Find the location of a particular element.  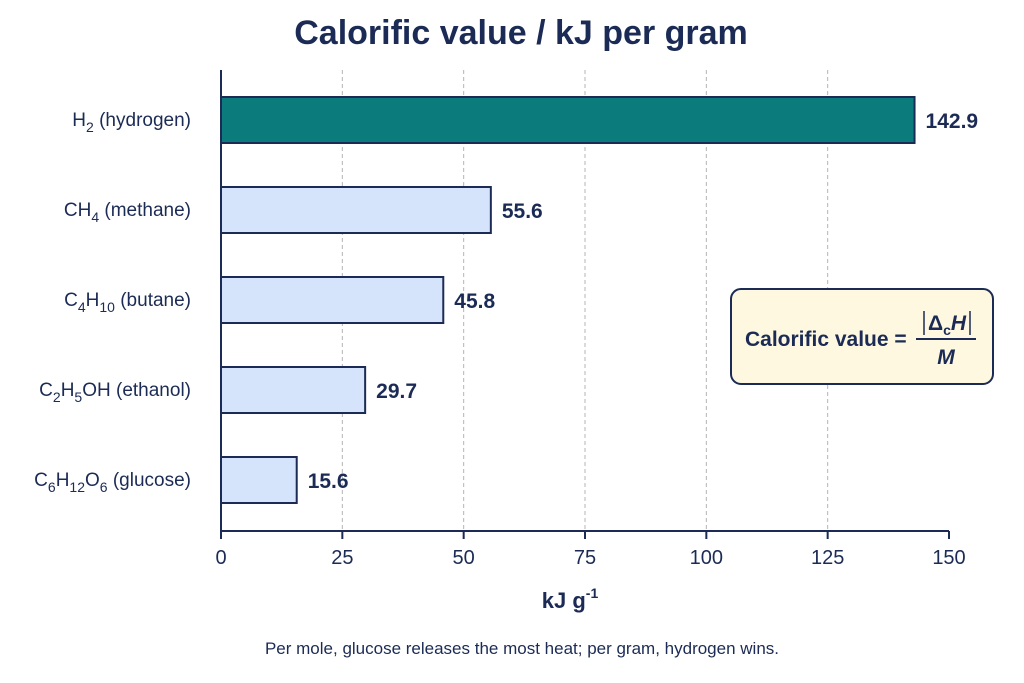

category-label-0: H2 (hydrogen) is located at coordinates (131, 122).